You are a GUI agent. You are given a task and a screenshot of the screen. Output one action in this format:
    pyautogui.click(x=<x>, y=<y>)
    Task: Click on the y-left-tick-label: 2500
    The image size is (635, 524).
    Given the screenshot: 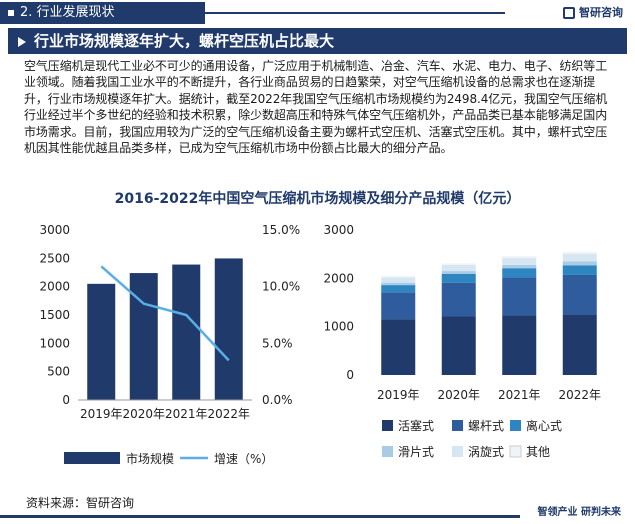 What is the action you would take?
    pyautogui.click(x=54, y=258)
    